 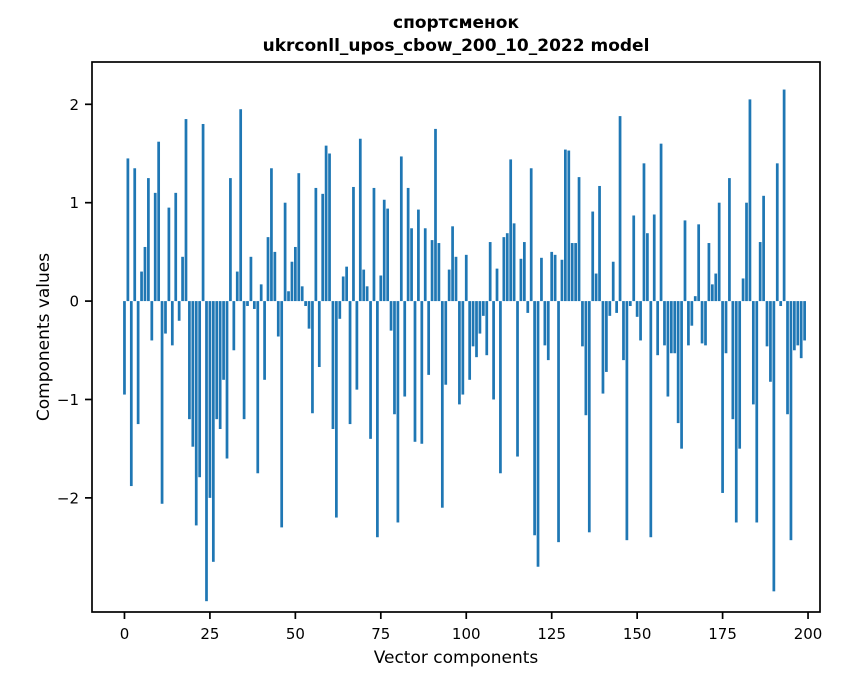 What do you see at coordinates (74, 203) in the screenshot?
I see `y-tick-label: 1` at bounding box center [74, 203].